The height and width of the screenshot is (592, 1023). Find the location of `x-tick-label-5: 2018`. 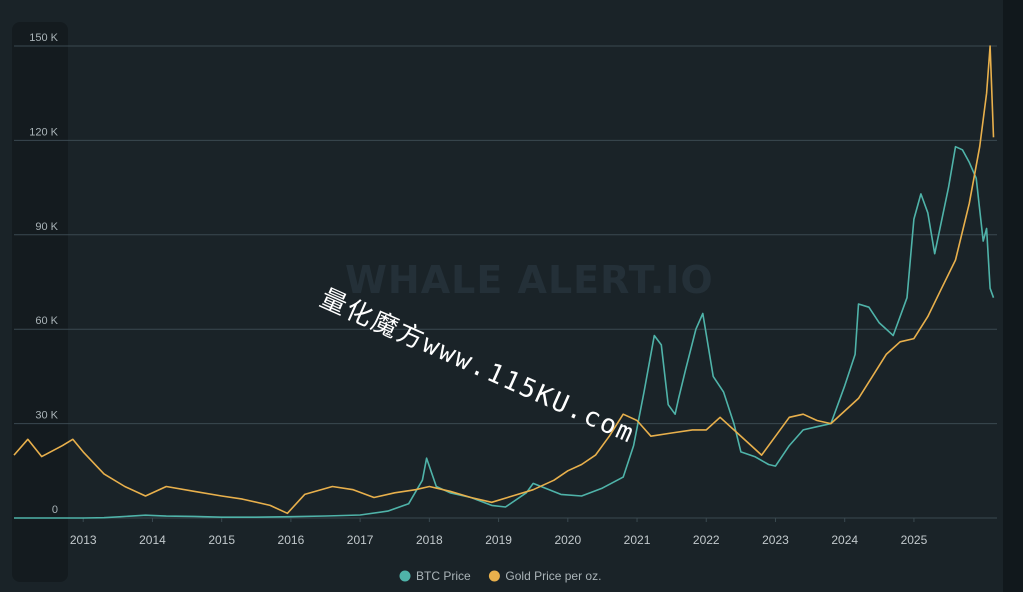

x-tick-label-5: 2018 is located at coordinates (429, 540).